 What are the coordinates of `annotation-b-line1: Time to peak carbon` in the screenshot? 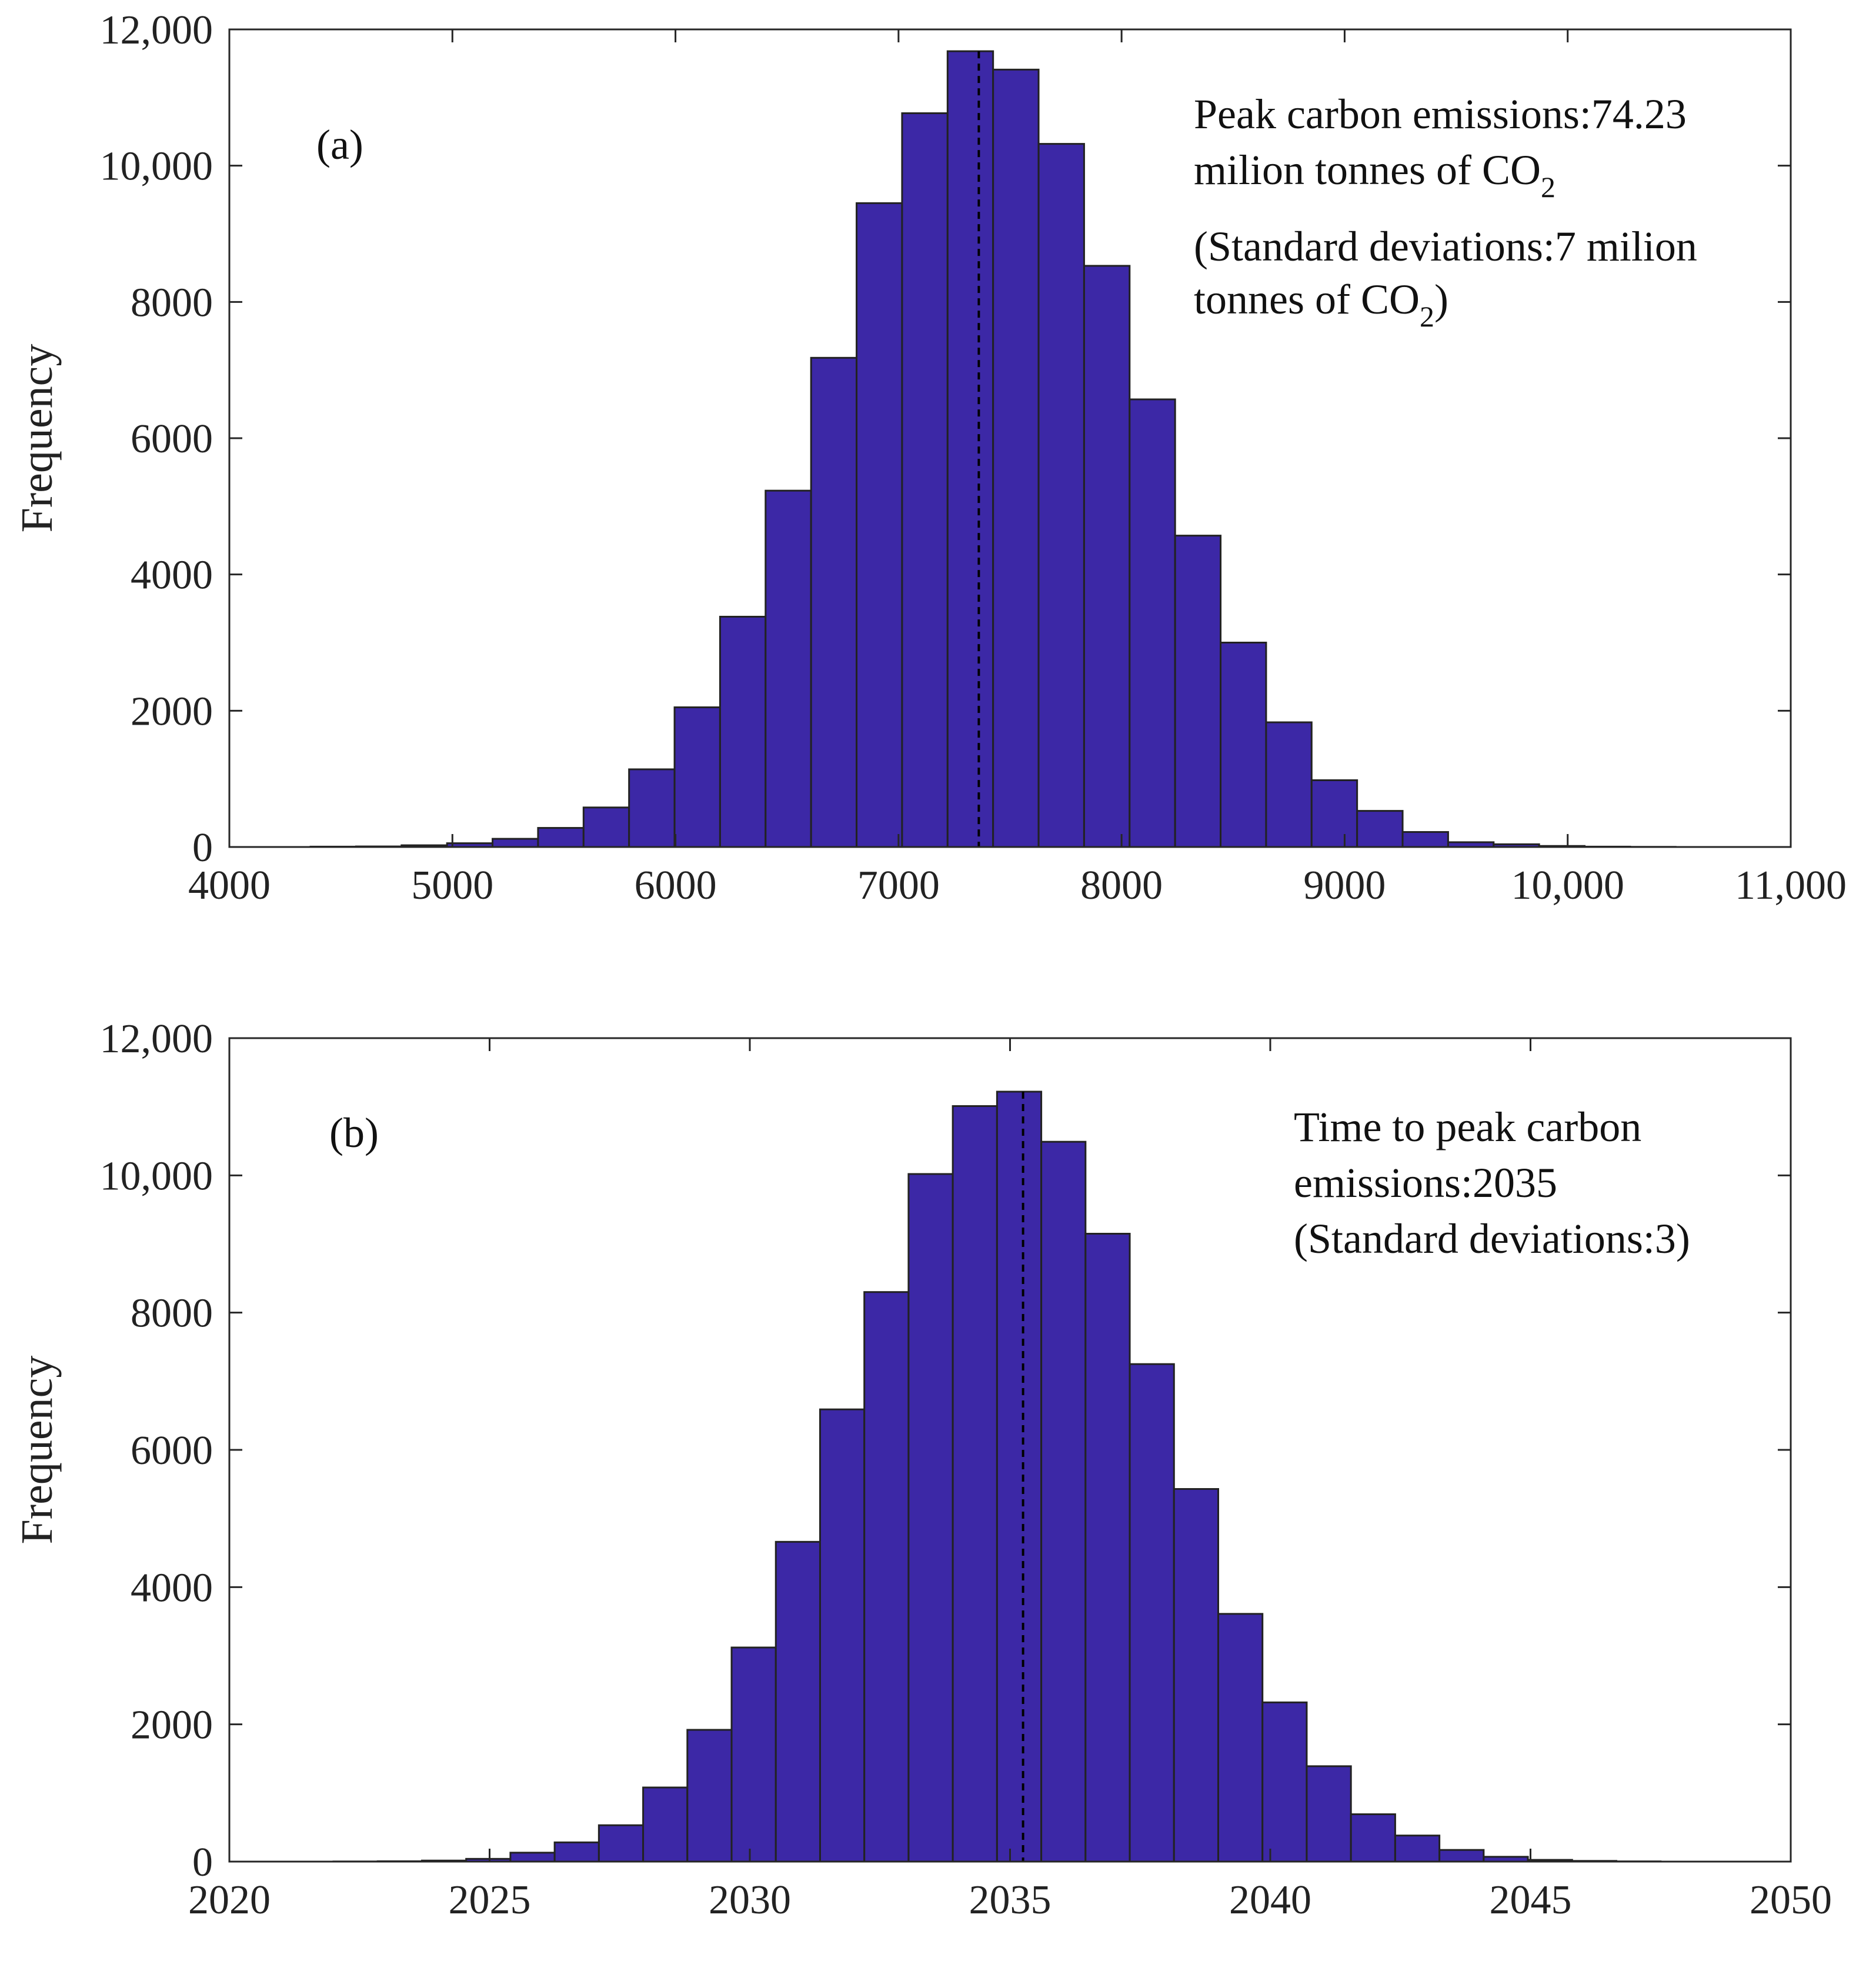 It's located at (1467, 1127).